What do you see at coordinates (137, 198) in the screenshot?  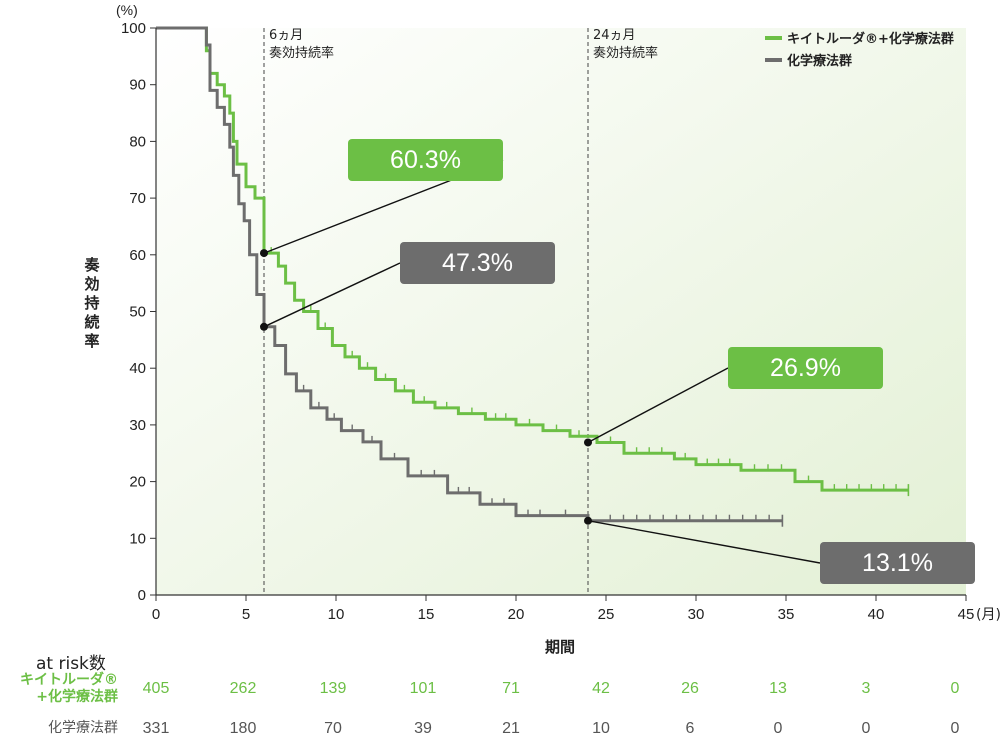 I see `y-tick-label: 70` at bounding box center [137, 198].